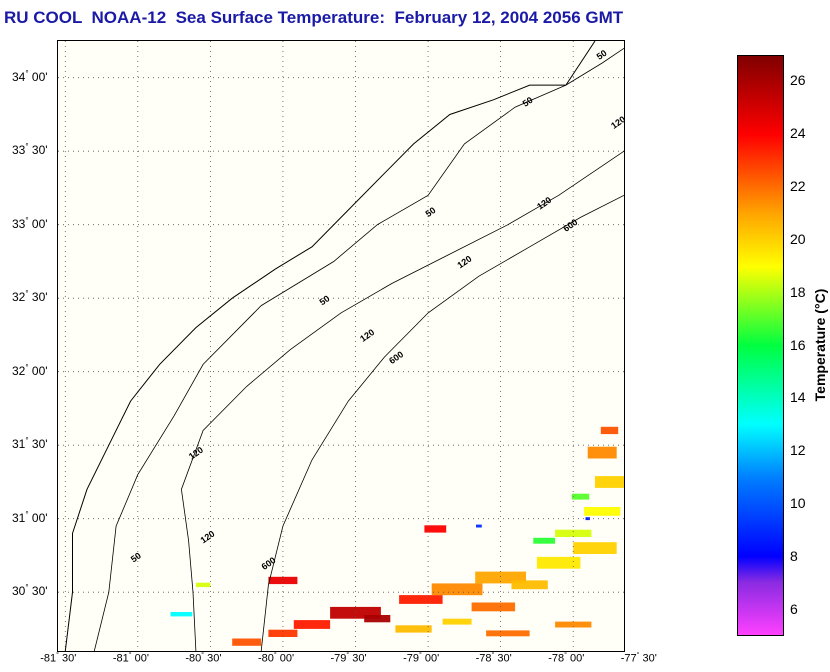 Image resolution: width=830 pixels, height=672 pixels. I want to click on lat-tick-label: 33° 00', so click(30, 223).